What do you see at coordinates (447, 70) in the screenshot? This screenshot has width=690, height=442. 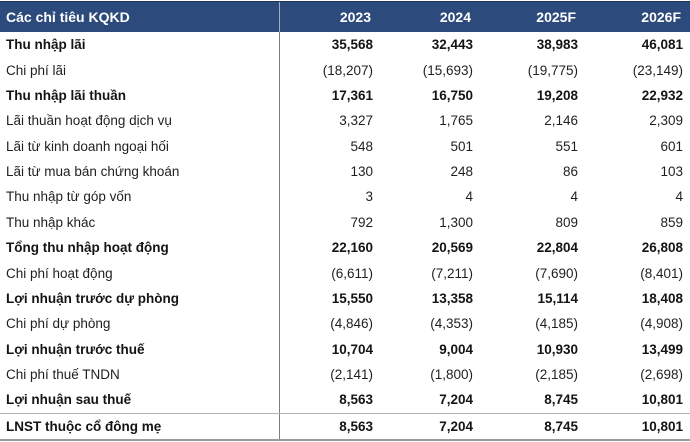 I see `row-value: (15,693)` at bounding box center [447, 70].